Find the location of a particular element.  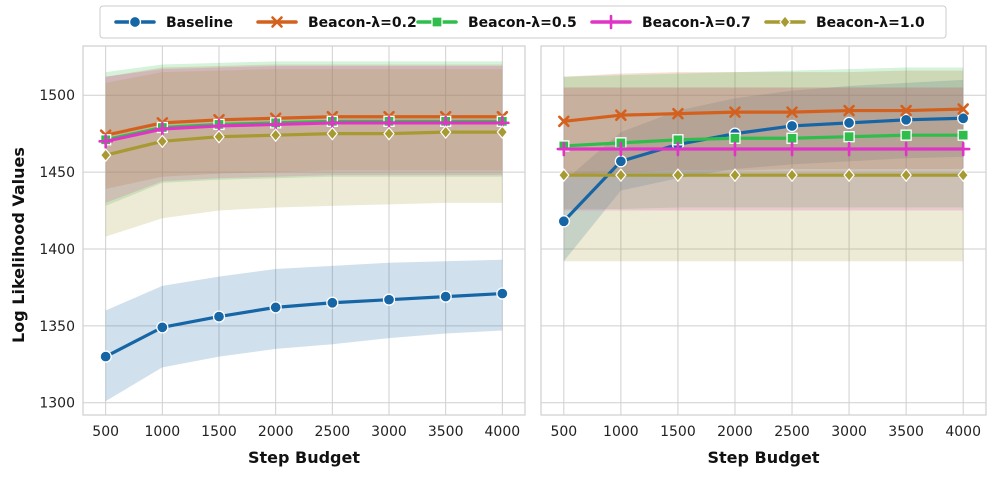

x-tick-label: 4000 is located at coordinates (503, 432).